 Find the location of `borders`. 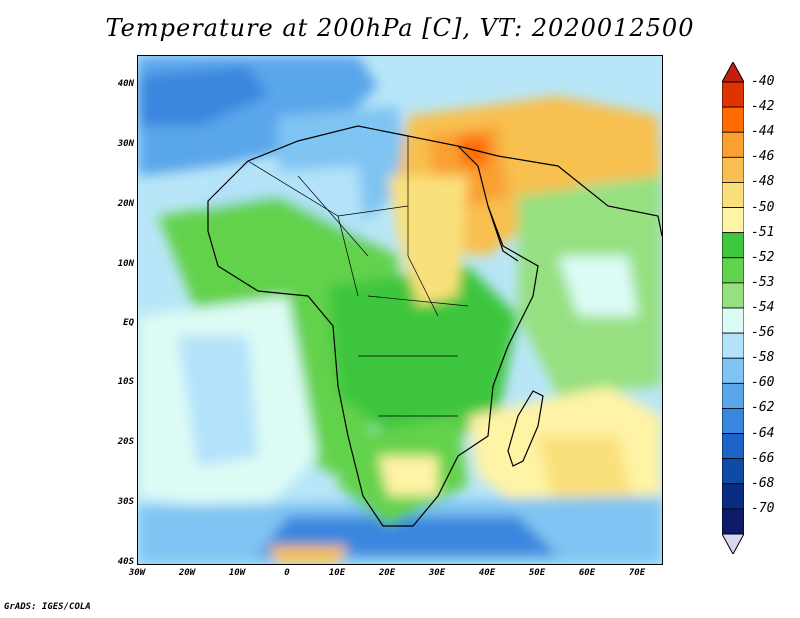

borders is located at coordinates (358, 276).